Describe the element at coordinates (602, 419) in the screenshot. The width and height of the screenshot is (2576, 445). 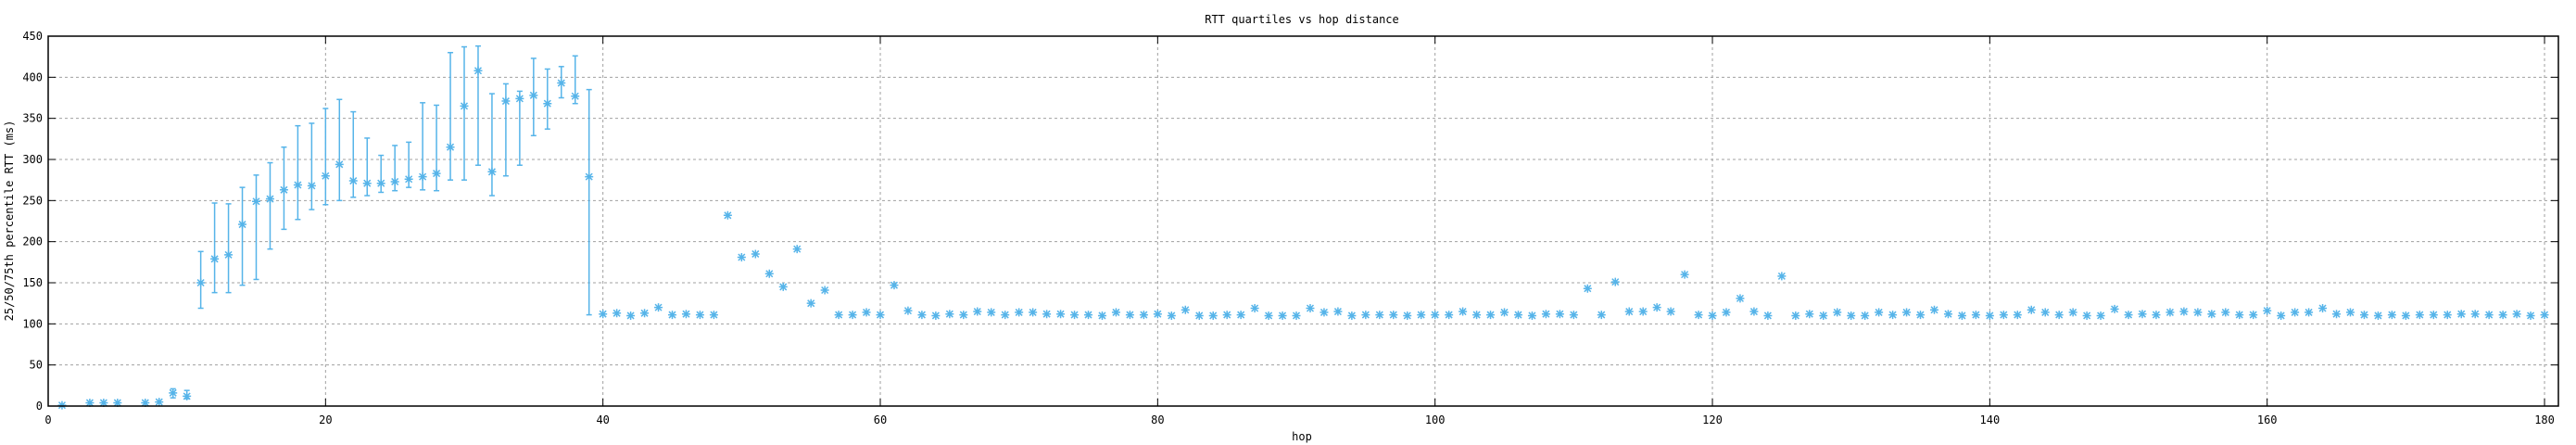
I see `x-tick-label: 40` at that location.